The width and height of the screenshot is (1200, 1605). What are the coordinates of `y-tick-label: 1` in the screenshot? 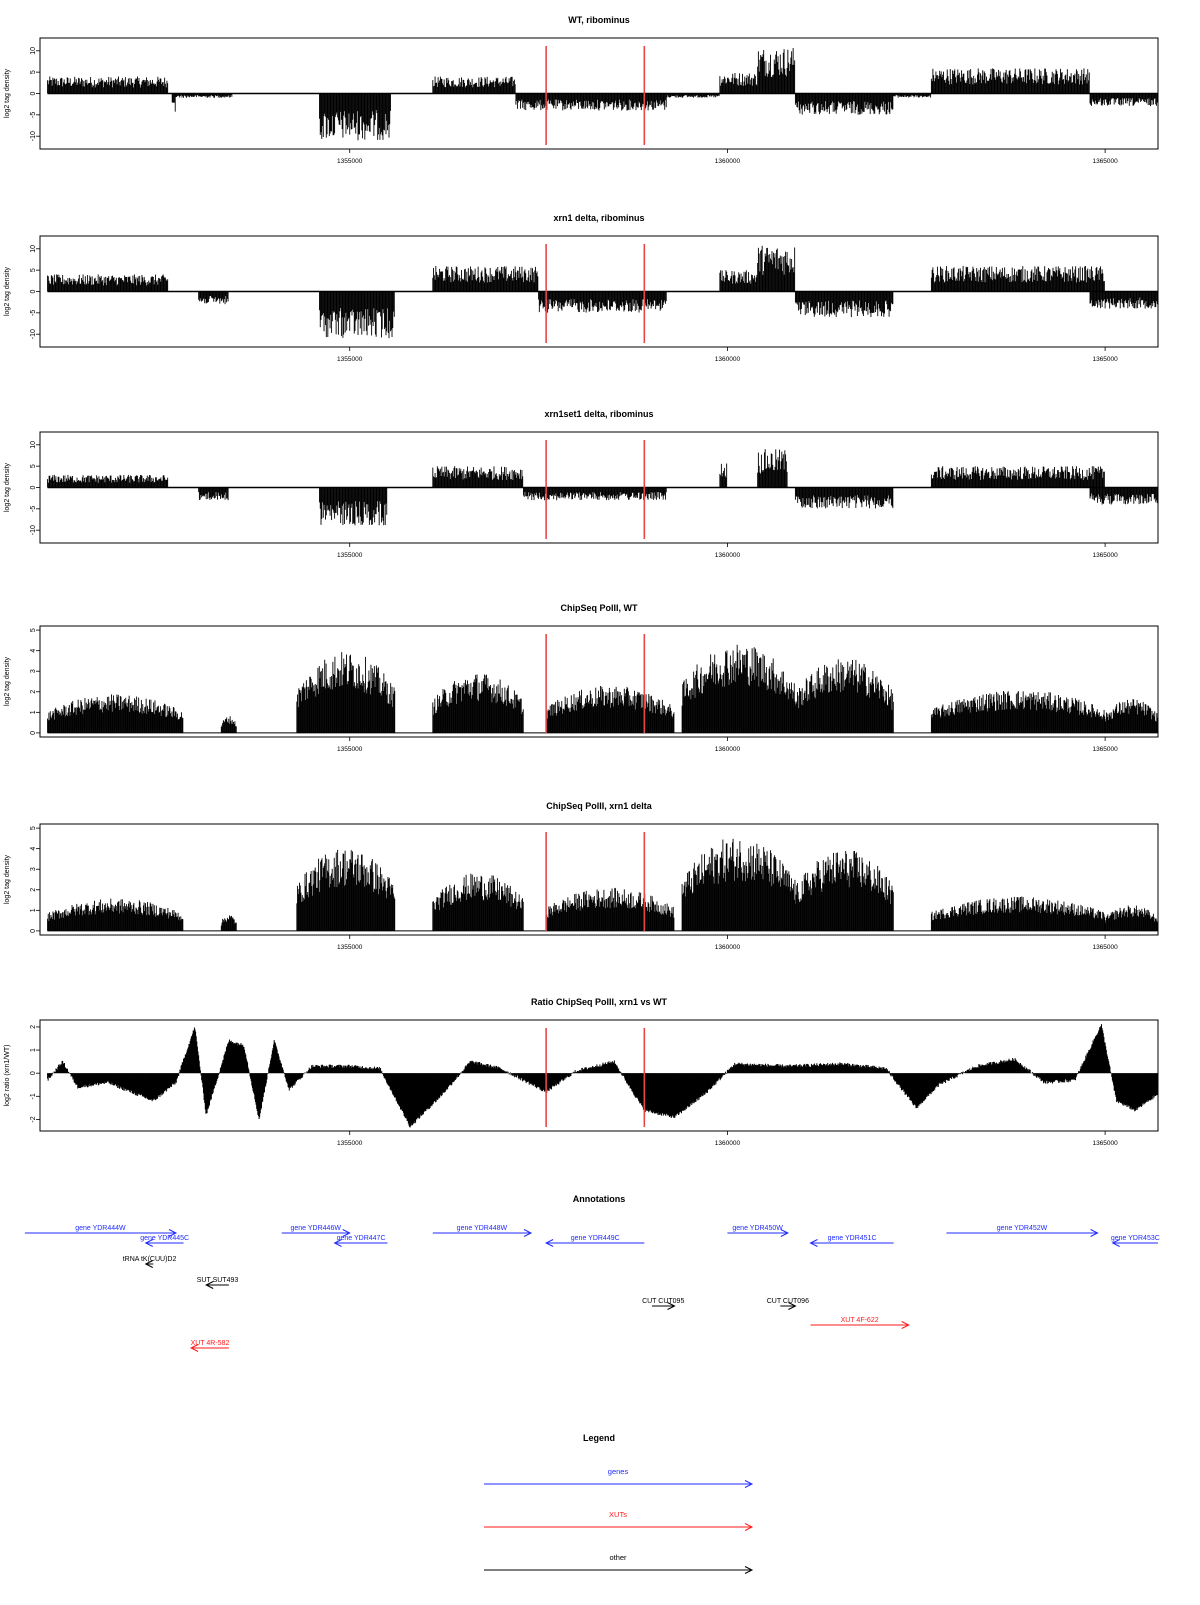 It's located at (33, 712).